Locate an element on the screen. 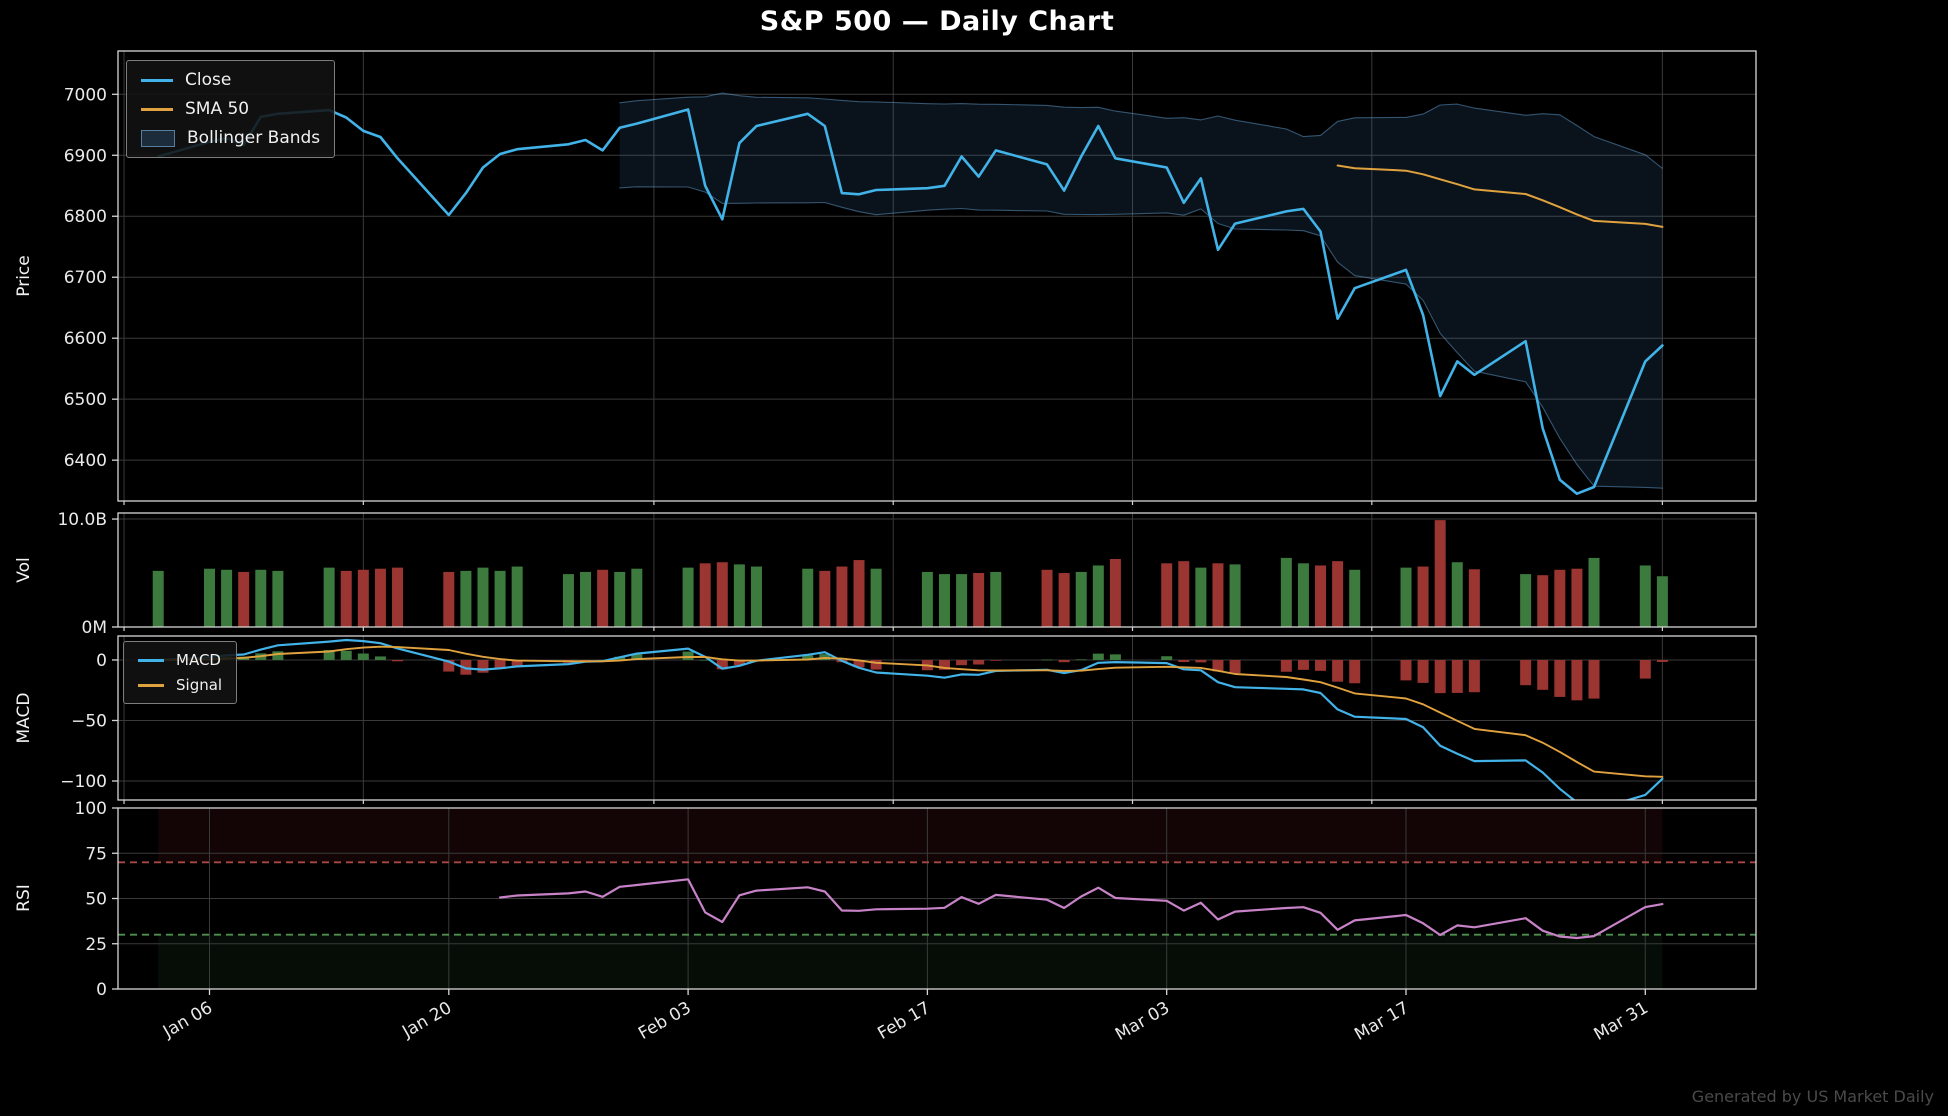 The height and width of the screenshot is (1116, 1948). y-tick-label: 50 is located at coordinates (96, 900).